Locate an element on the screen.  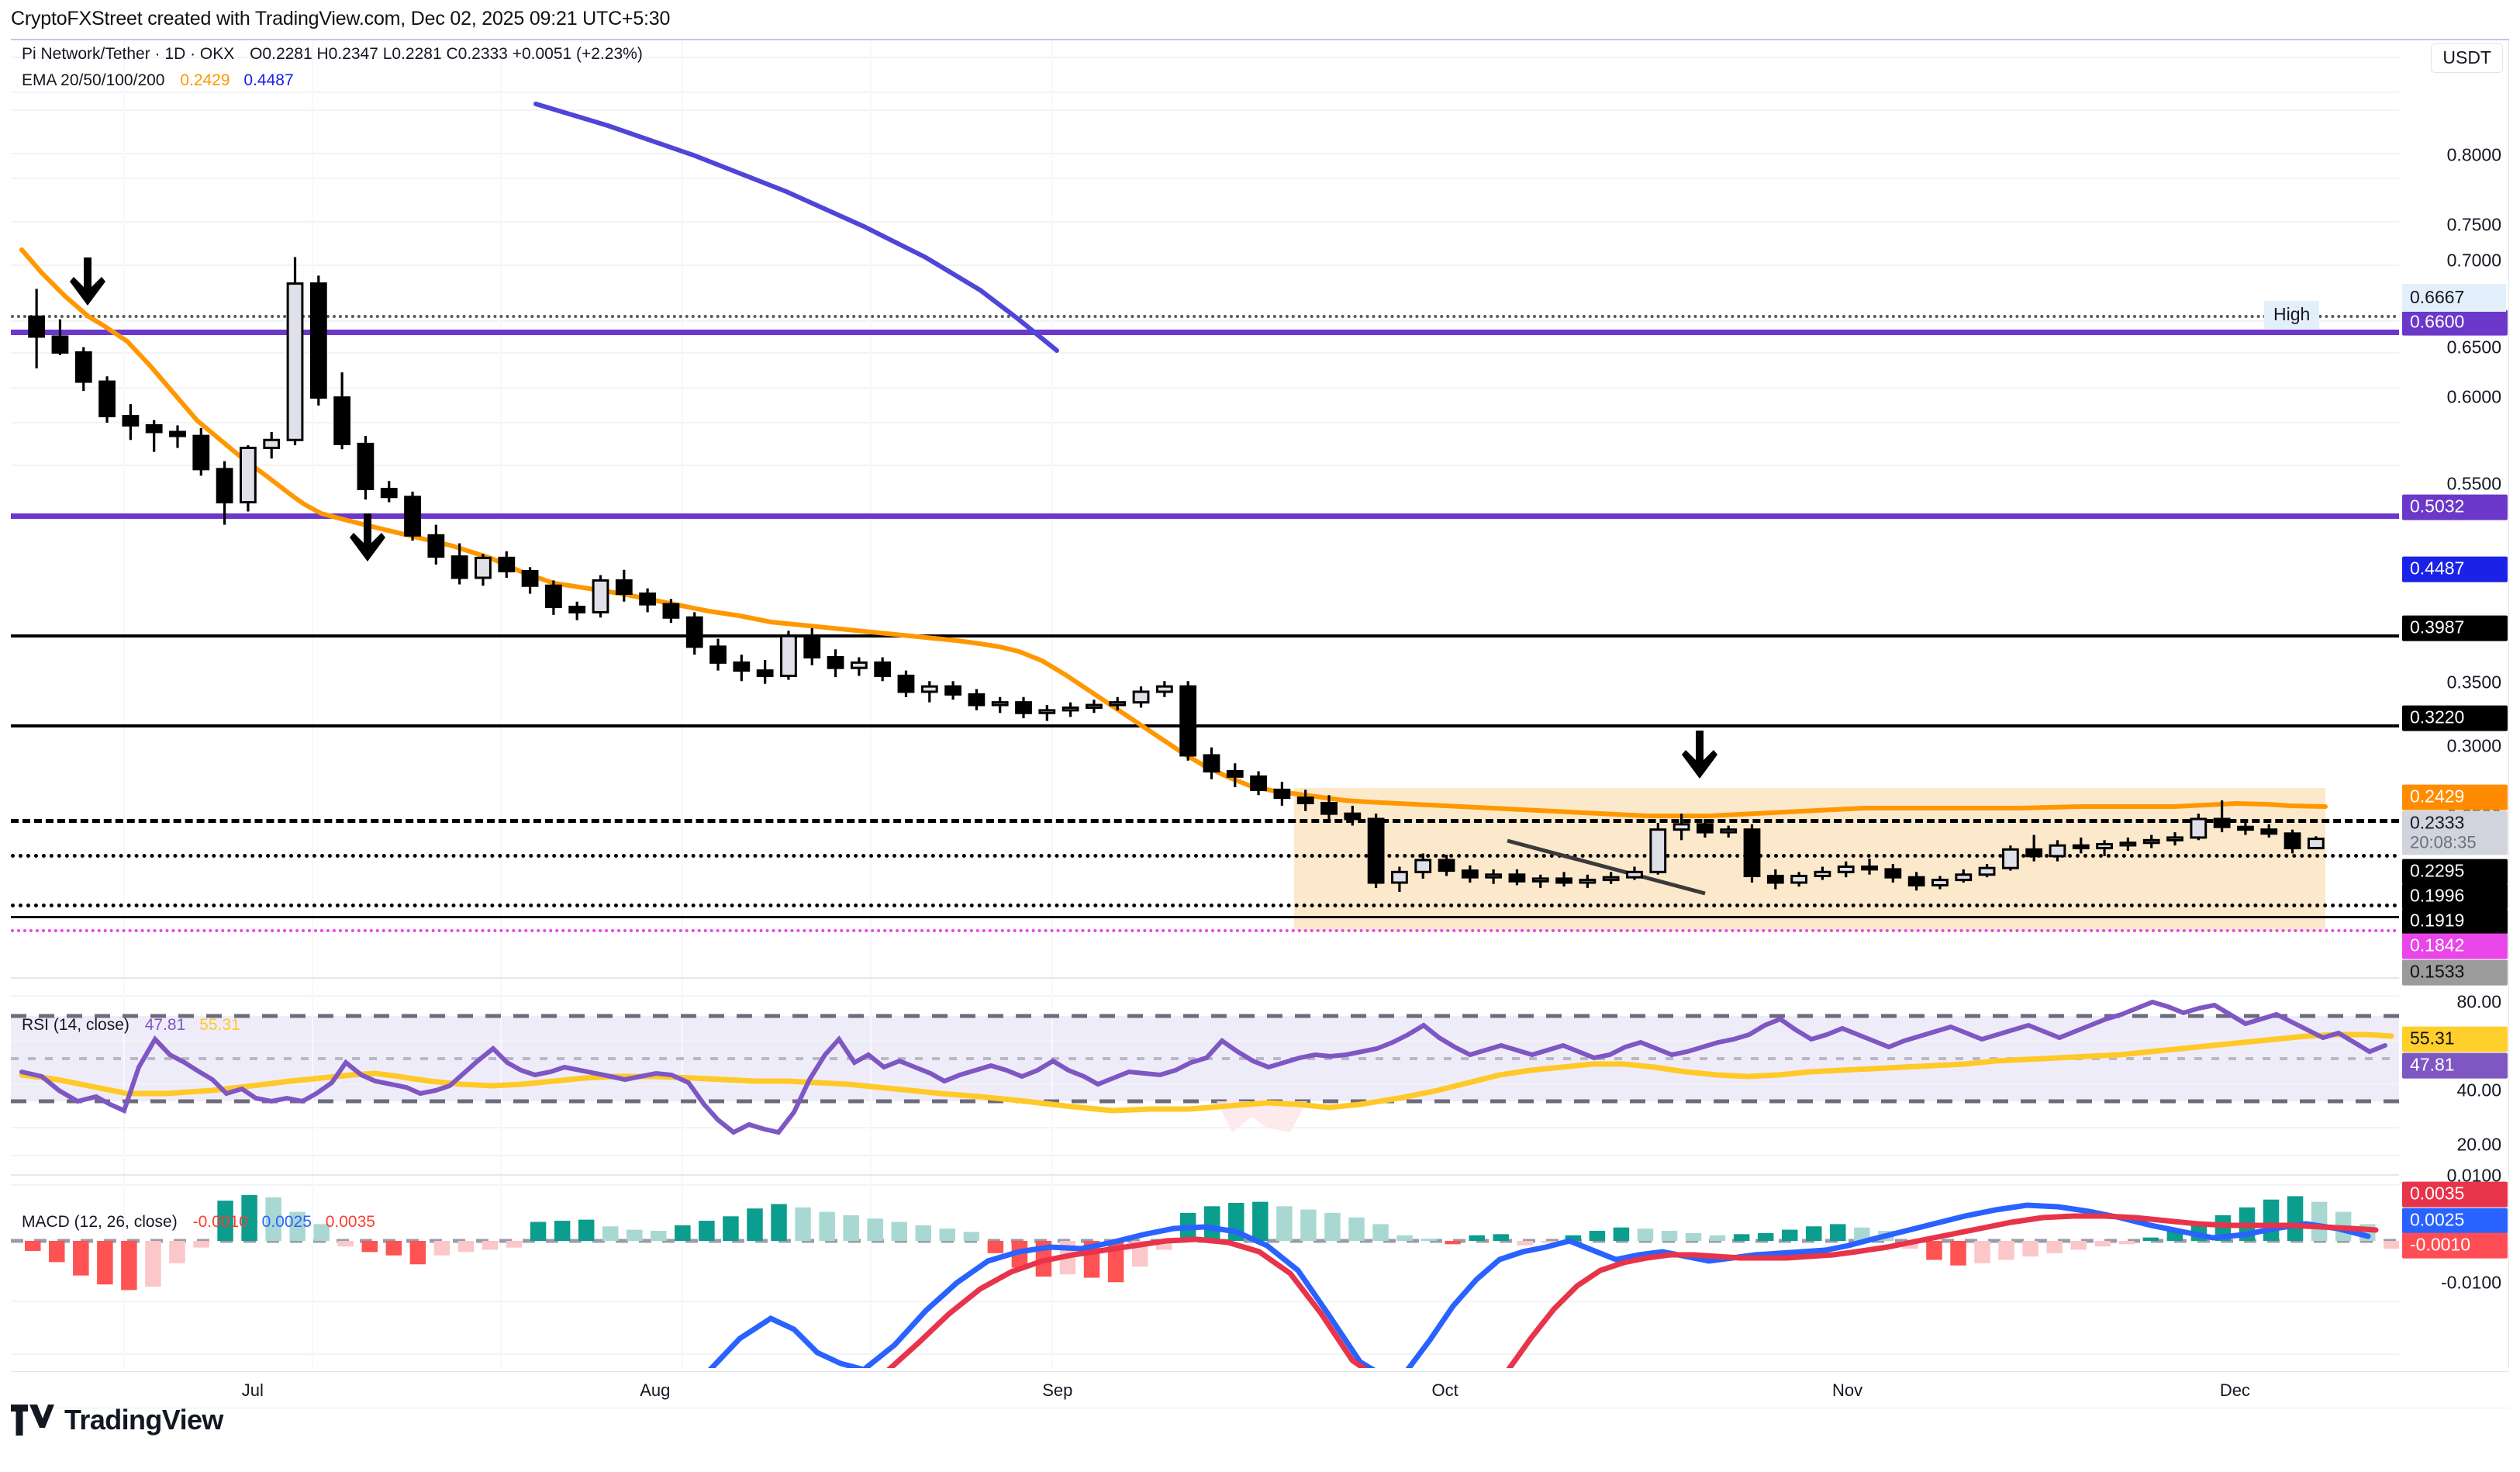
symbol-title: Pi Network/Tether · 1D · OKX is located at coordinates (128, 54).